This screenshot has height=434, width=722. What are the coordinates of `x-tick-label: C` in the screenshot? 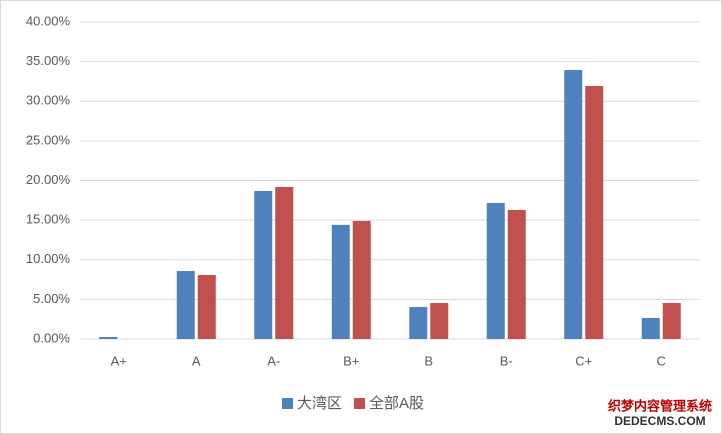 It's located at (661, 360).